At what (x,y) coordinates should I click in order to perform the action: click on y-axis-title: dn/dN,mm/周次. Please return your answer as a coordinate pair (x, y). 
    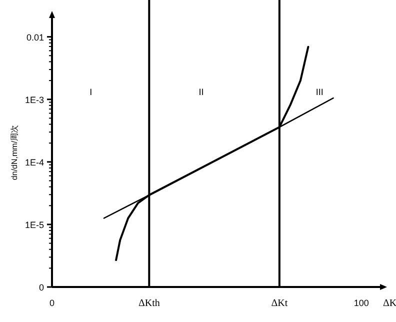
    Looking at the image, I should click on (14, 152).